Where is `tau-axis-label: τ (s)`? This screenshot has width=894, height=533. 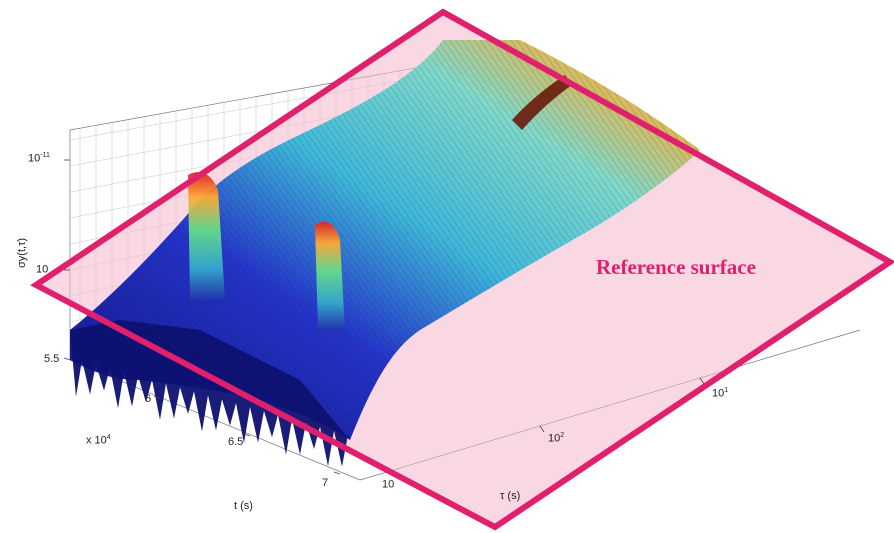 tau-axis-label: τ (s) is located at coordinates (510, 496).